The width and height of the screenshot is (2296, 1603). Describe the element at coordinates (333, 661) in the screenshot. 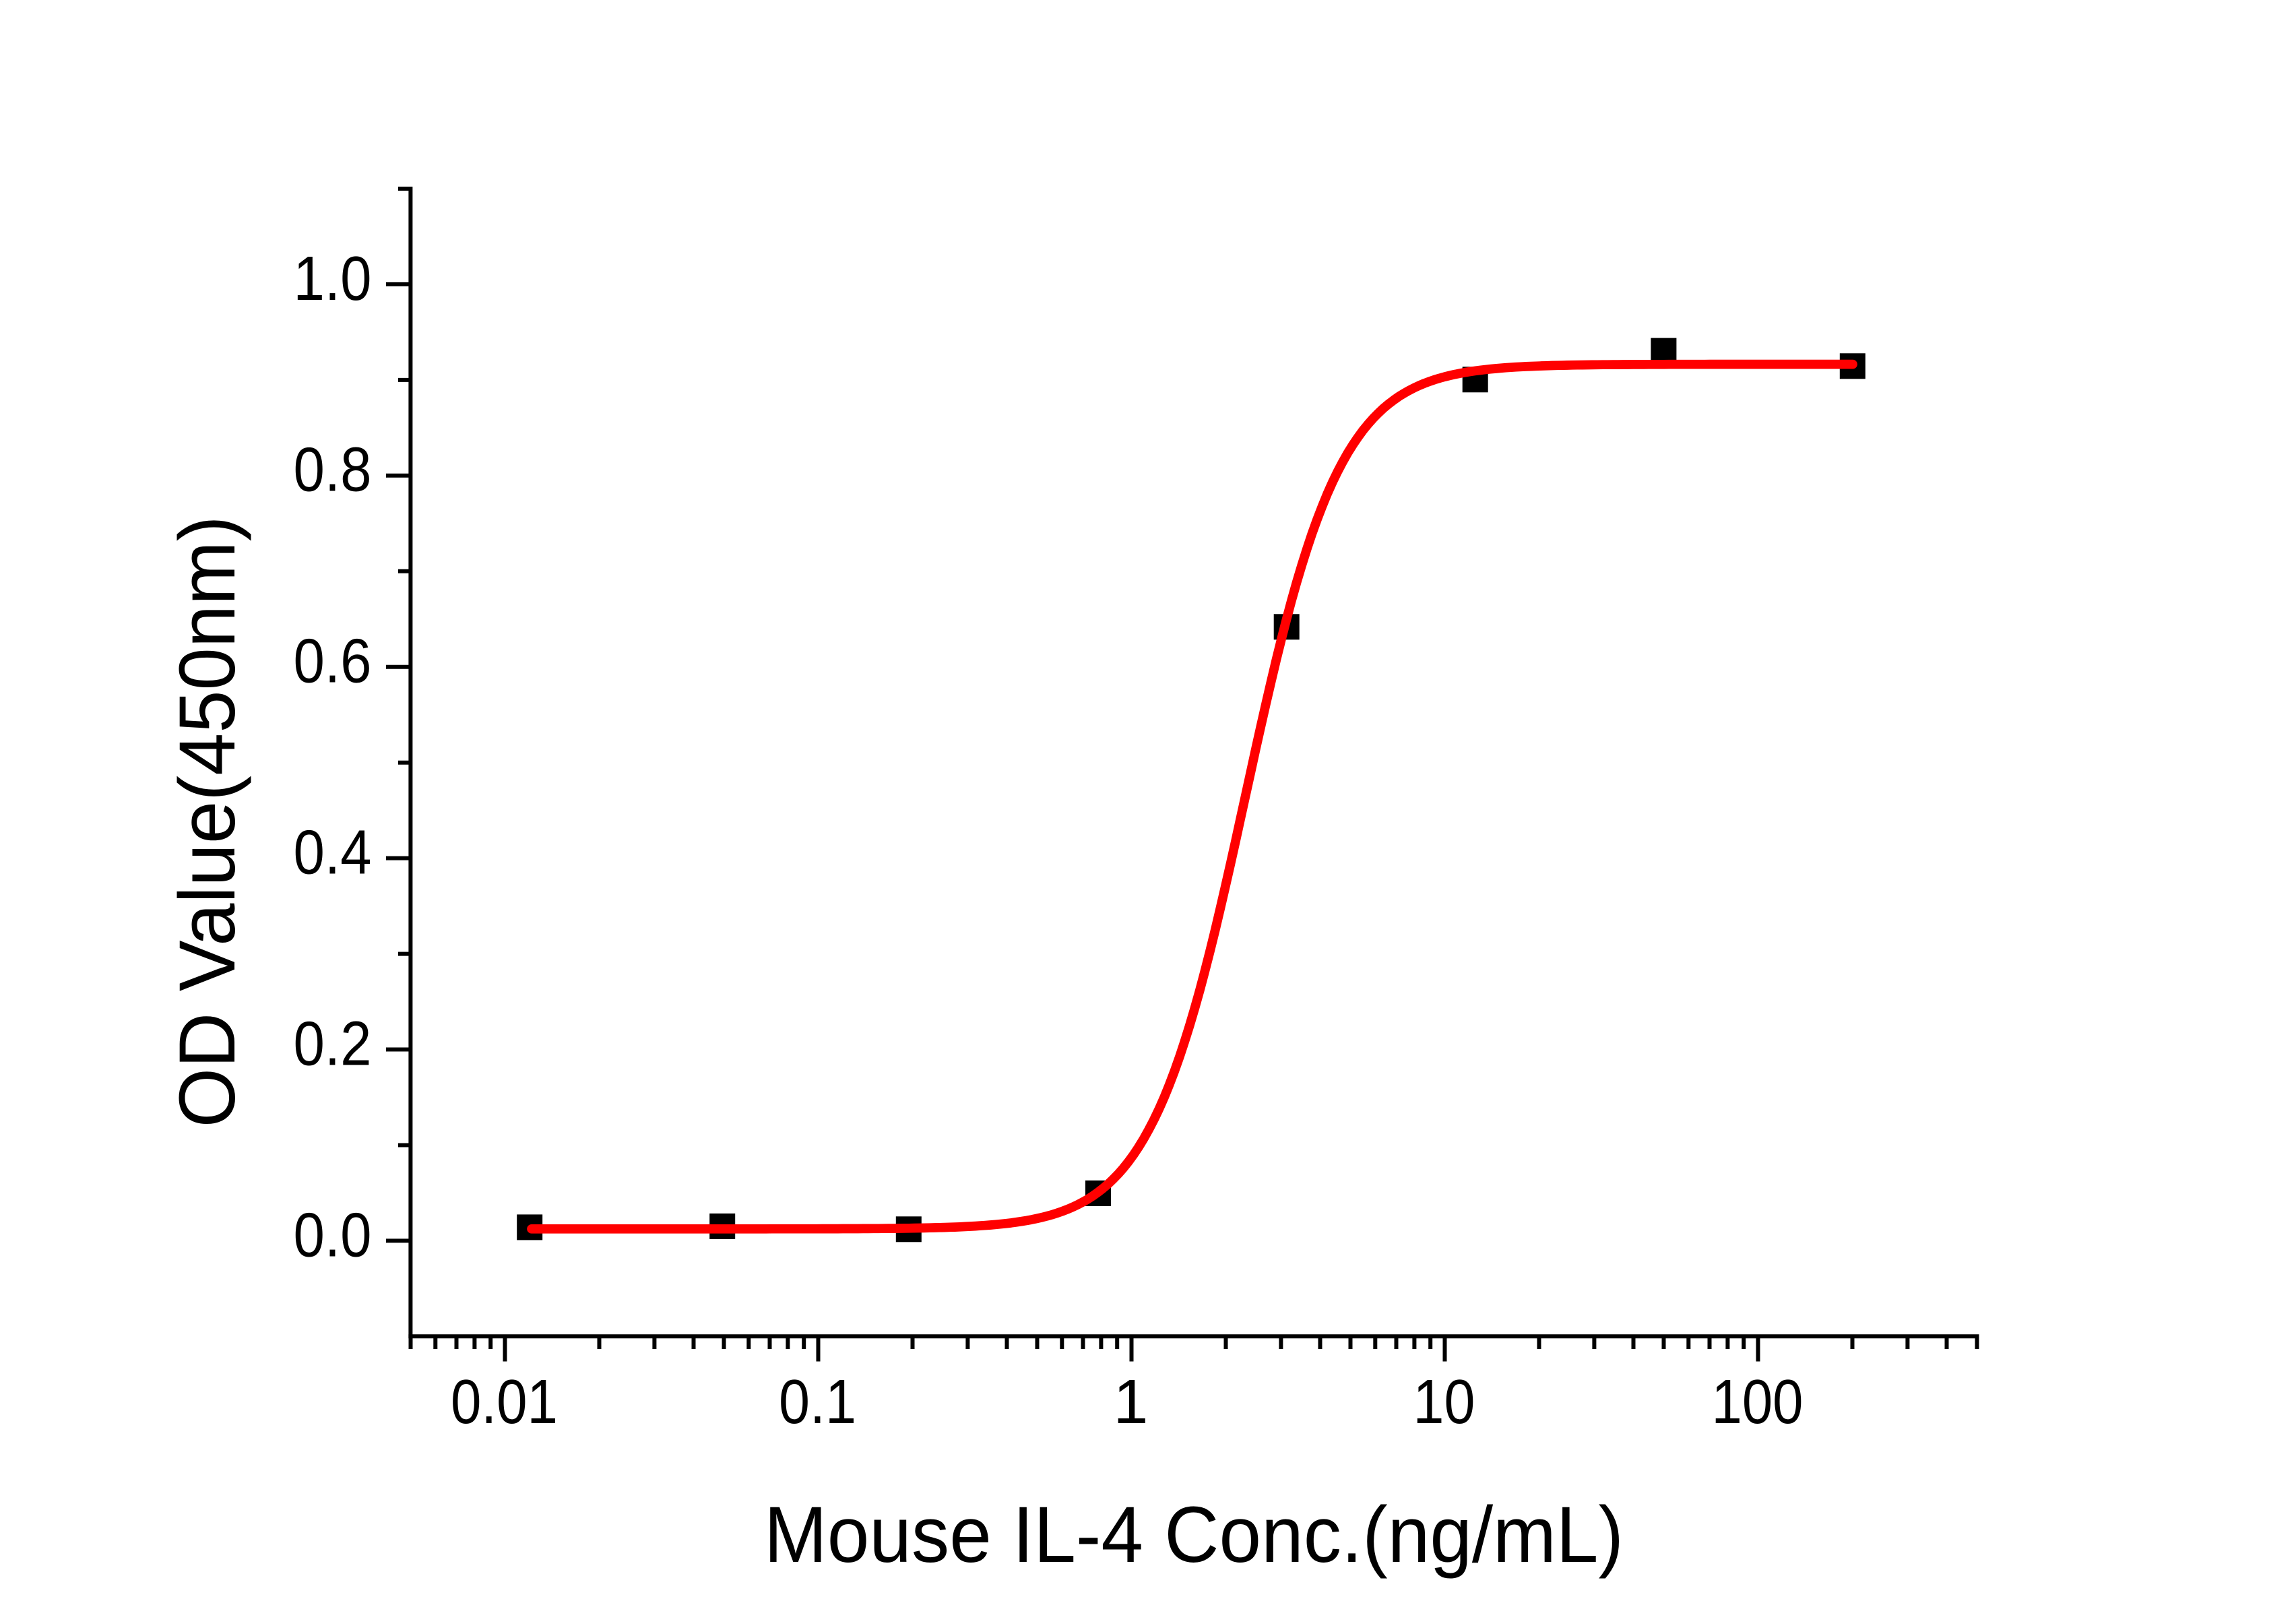

I see `svg-text: 0.6` at that location.